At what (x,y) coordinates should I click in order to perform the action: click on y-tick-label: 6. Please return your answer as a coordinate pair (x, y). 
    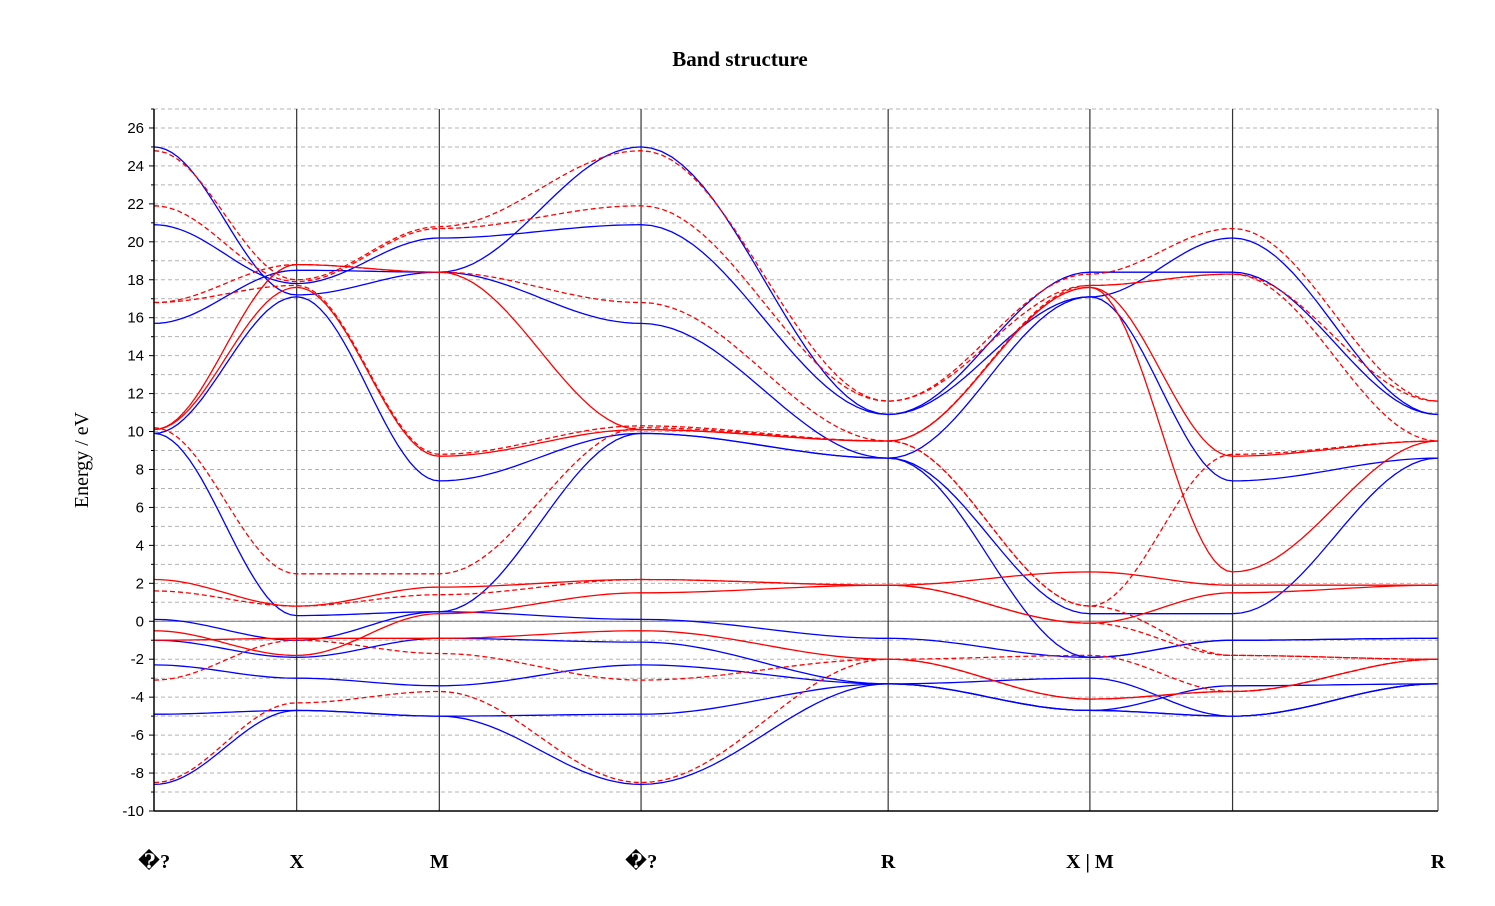
    Looking at the image, I should click on (140, 507).